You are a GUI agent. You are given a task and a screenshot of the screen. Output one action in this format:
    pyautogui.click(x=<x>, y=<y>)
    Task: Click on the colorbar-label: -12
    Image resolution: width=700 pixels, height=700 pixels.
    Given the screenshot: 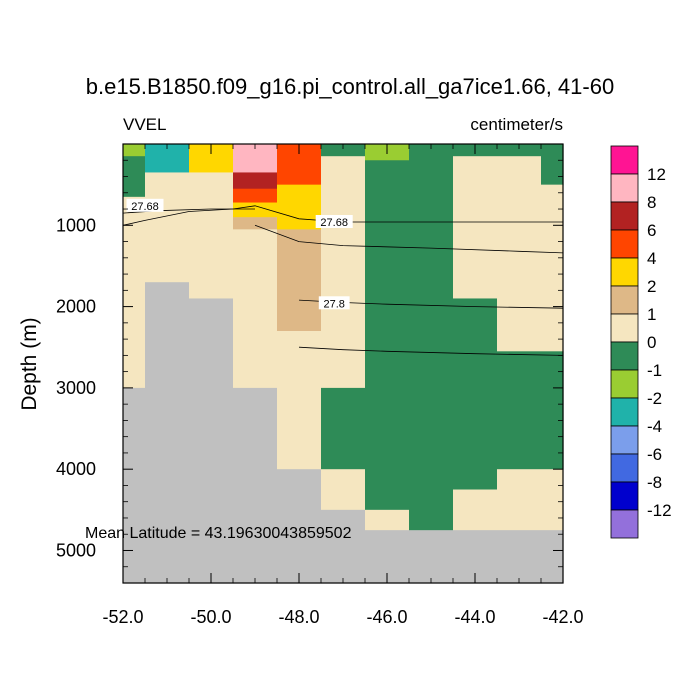 What is the action you would take?
    pyautogui.click(x=659, y=510)
    